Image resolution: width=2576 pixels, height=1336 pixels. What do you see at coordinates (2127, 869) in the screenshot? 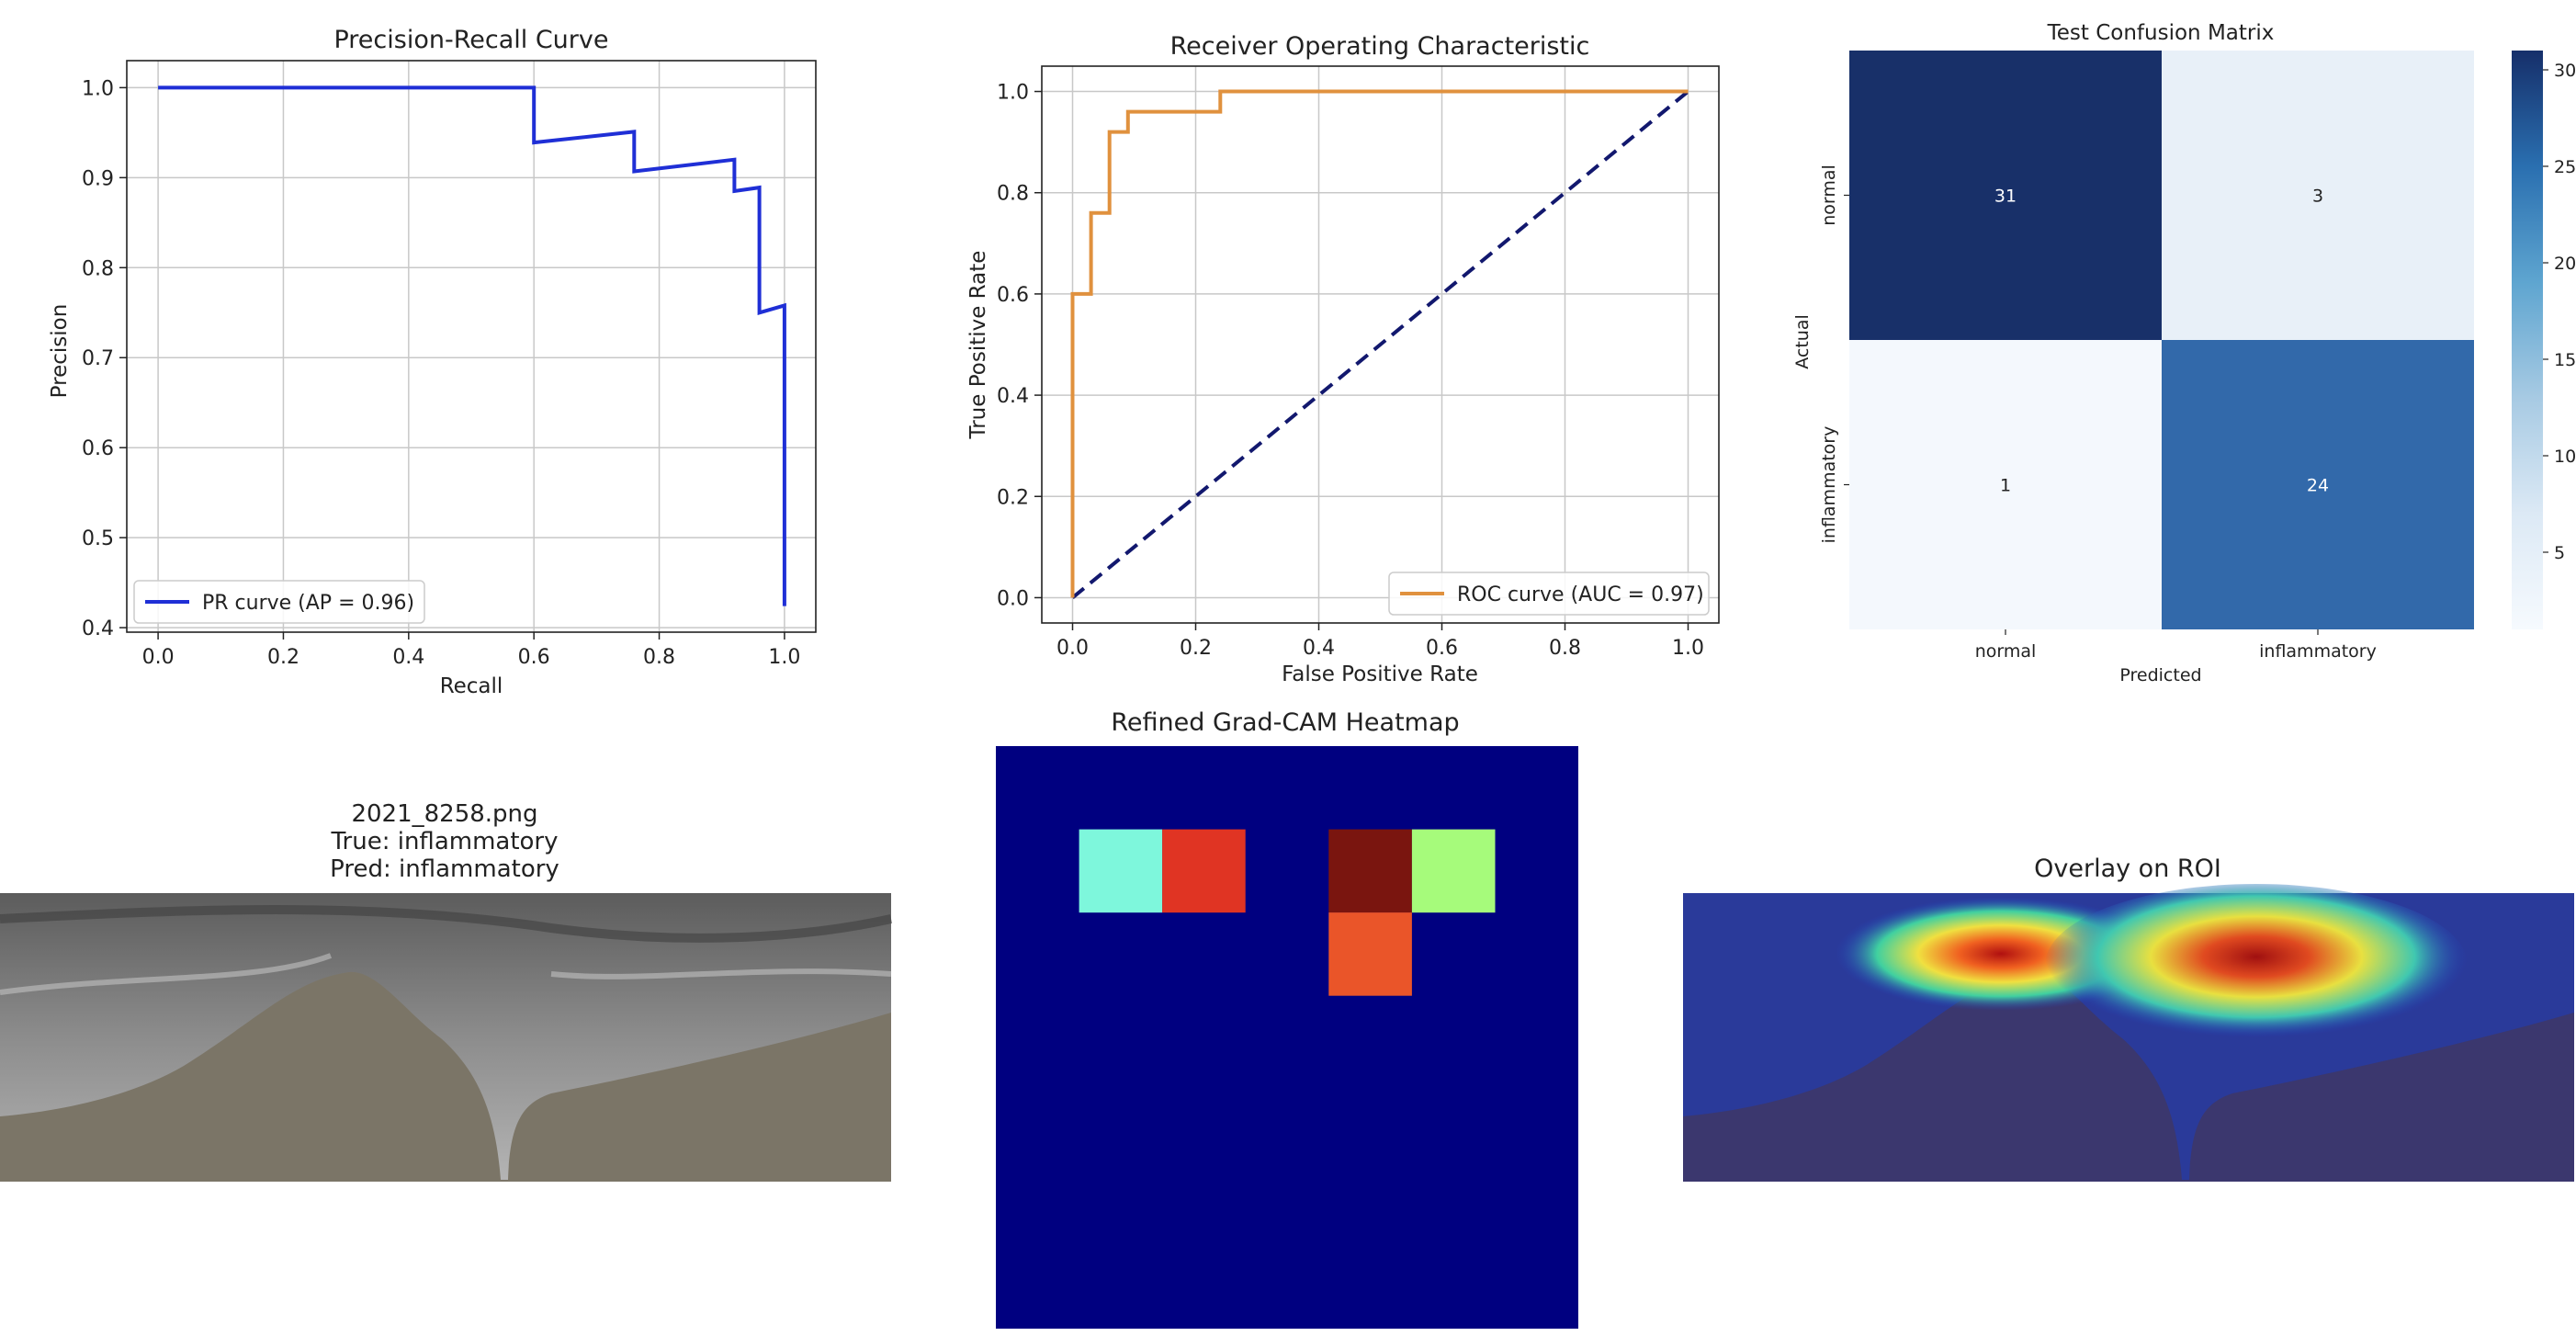
I see `overlay-title: Overlay on ROI` at bounding box center [2127, 869].